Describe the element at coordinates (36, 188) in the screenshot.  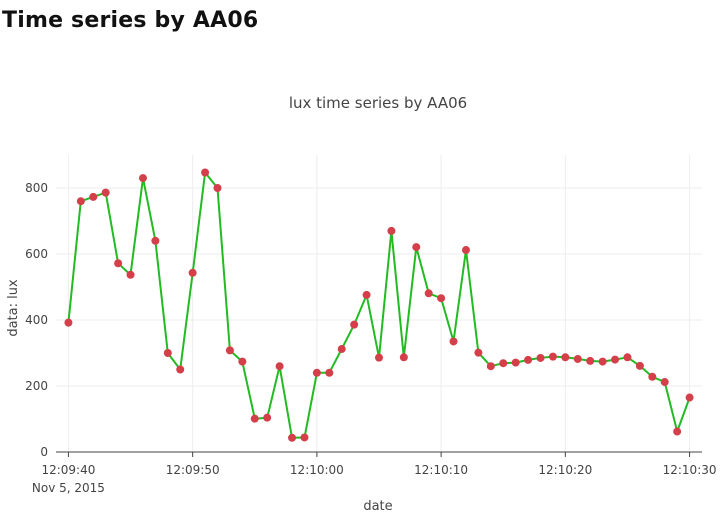
I see `y-tick-label: 800` at that location.